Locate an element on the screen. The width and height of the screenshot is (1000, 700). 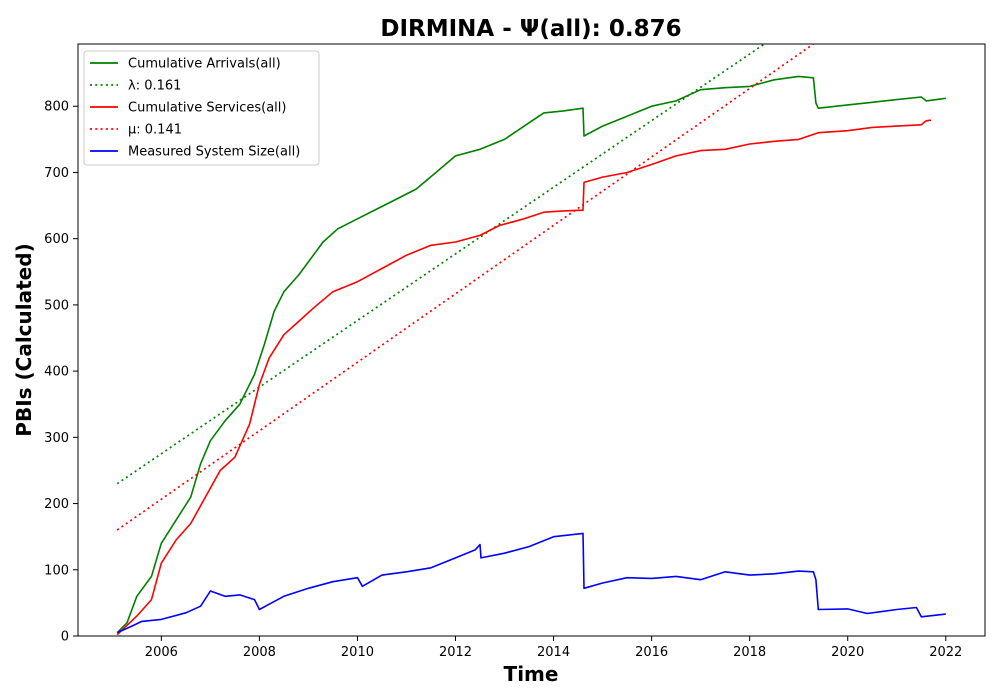
y-tick-label: 400 is located at coordinates (56, 372).